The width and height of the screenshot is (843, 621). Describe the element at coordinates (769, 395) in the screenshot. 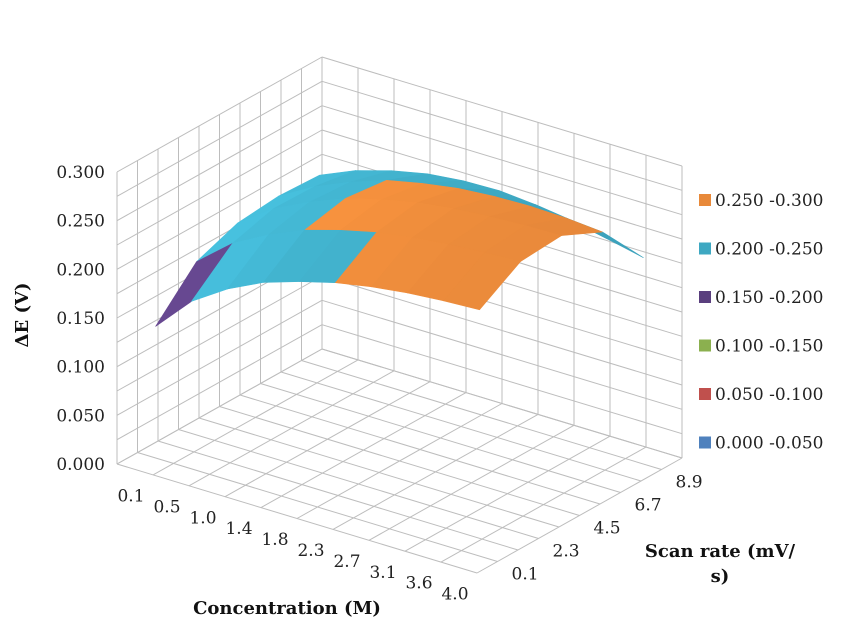

I see `legend-label: 0.050 -0.100` at that location.